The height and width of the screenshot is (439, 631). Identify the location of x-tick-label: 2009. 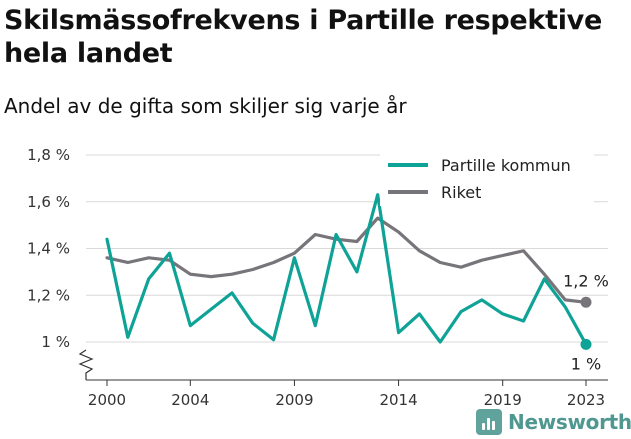
(294, 400).